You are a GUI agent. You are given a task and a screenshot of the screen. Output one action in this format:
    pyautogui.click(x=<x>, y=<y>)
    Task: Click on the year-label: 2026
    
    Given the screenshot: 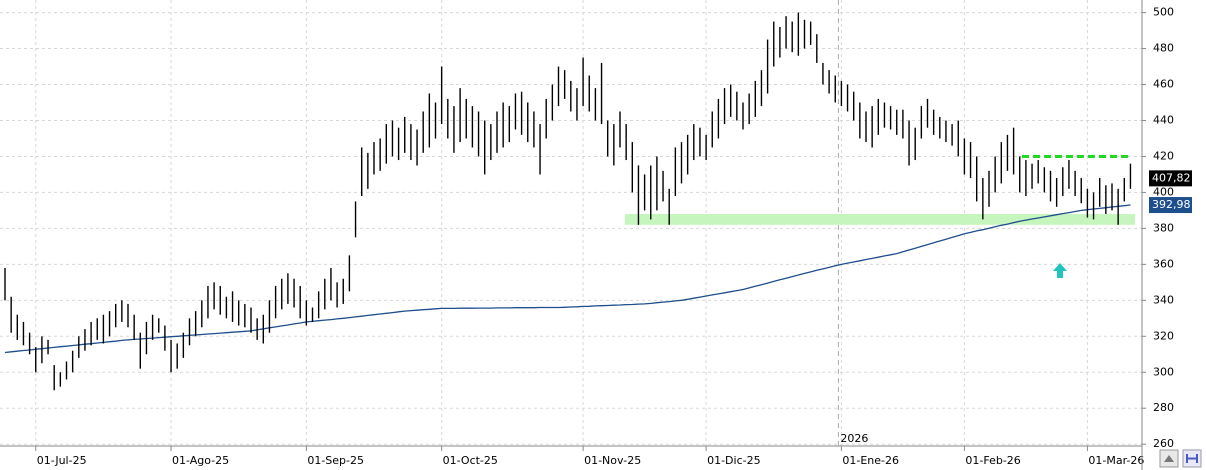 What is the action you would take?
    pyautogui.click(x=854, y=438)
    